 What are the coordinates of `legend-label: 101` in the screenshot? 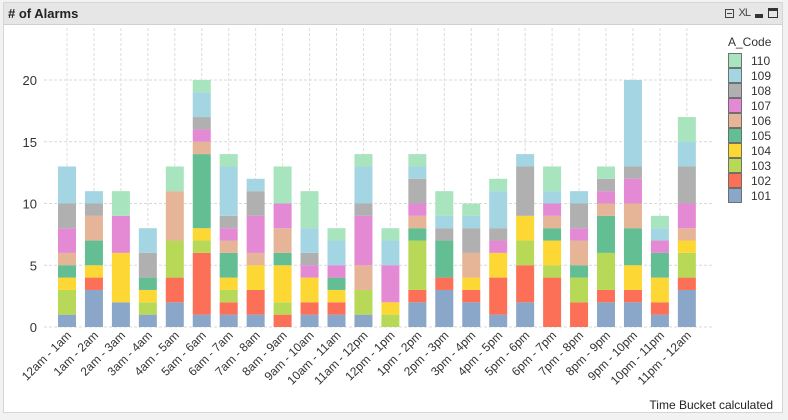 It's located at (761, 196).